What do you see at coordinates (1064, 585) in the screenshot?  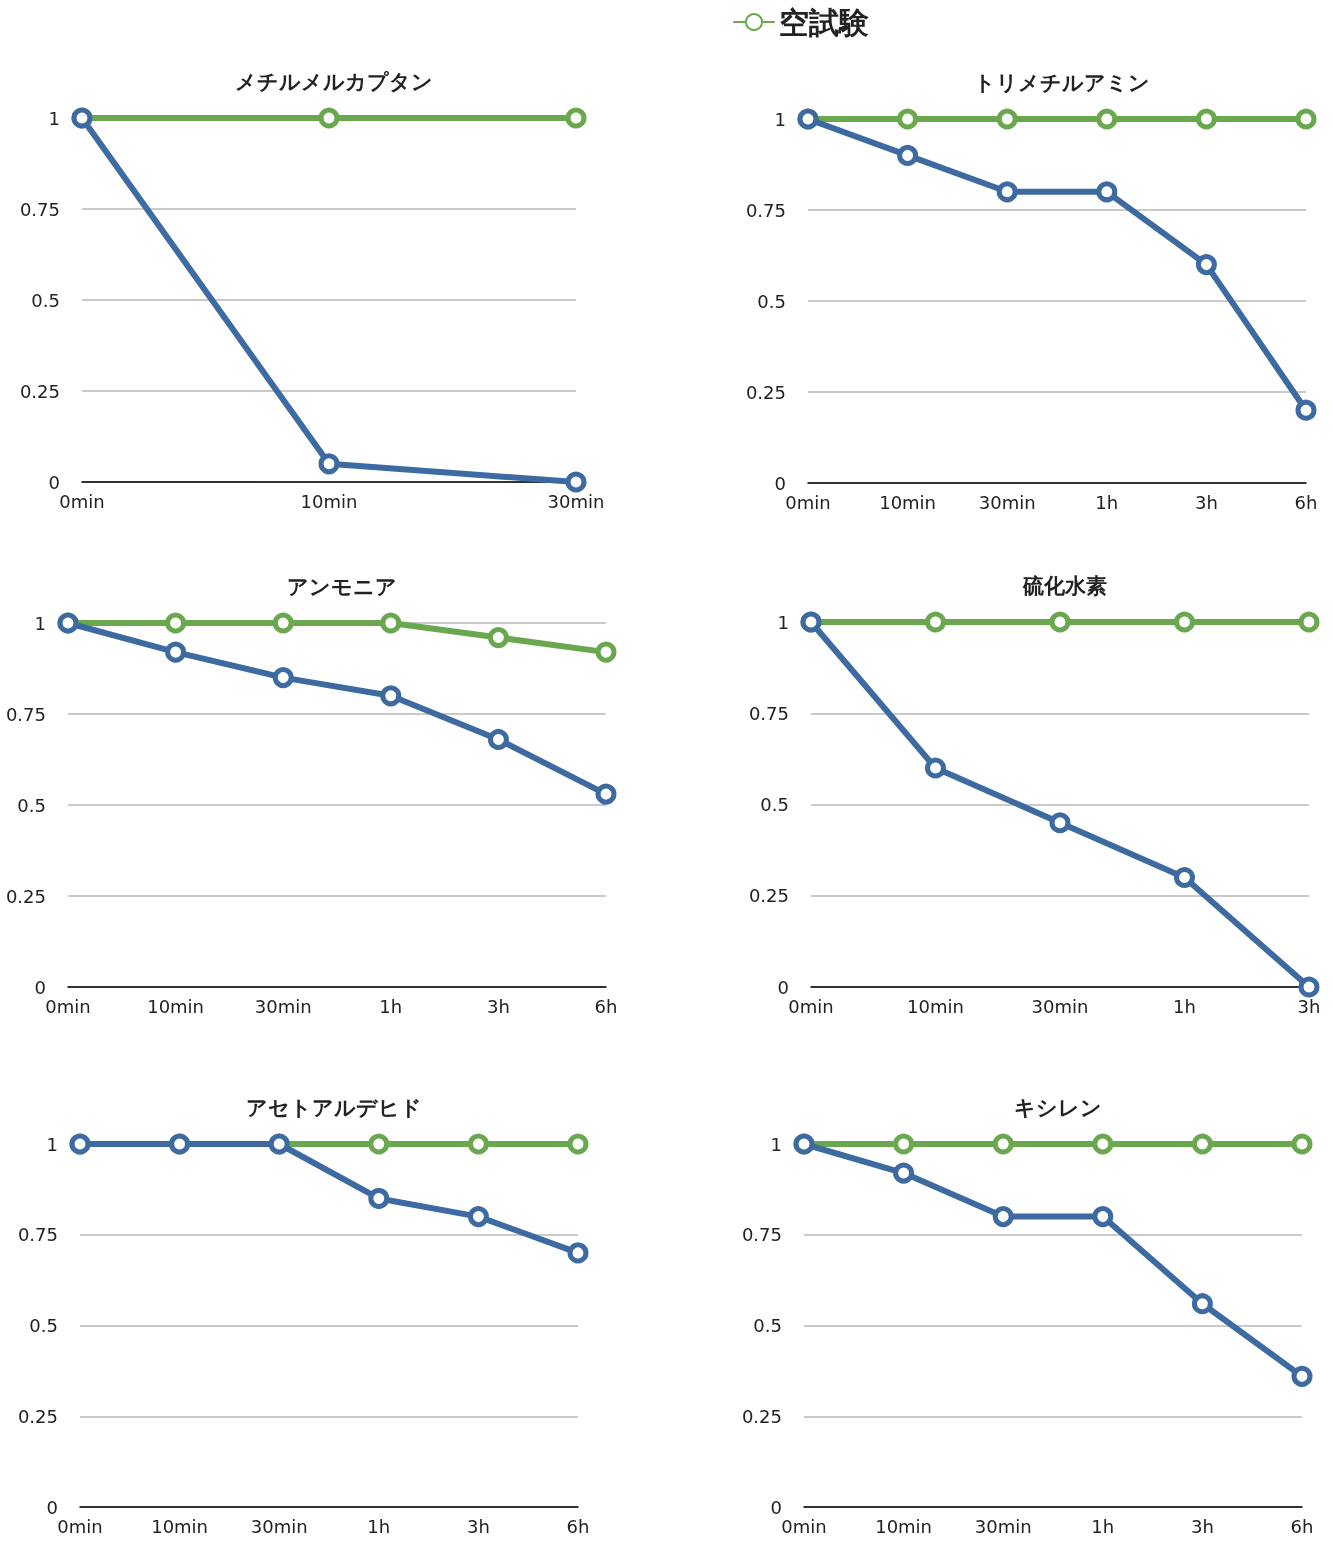 I see `chart-title: 硫化水素` at bounding box center [1064, 585].